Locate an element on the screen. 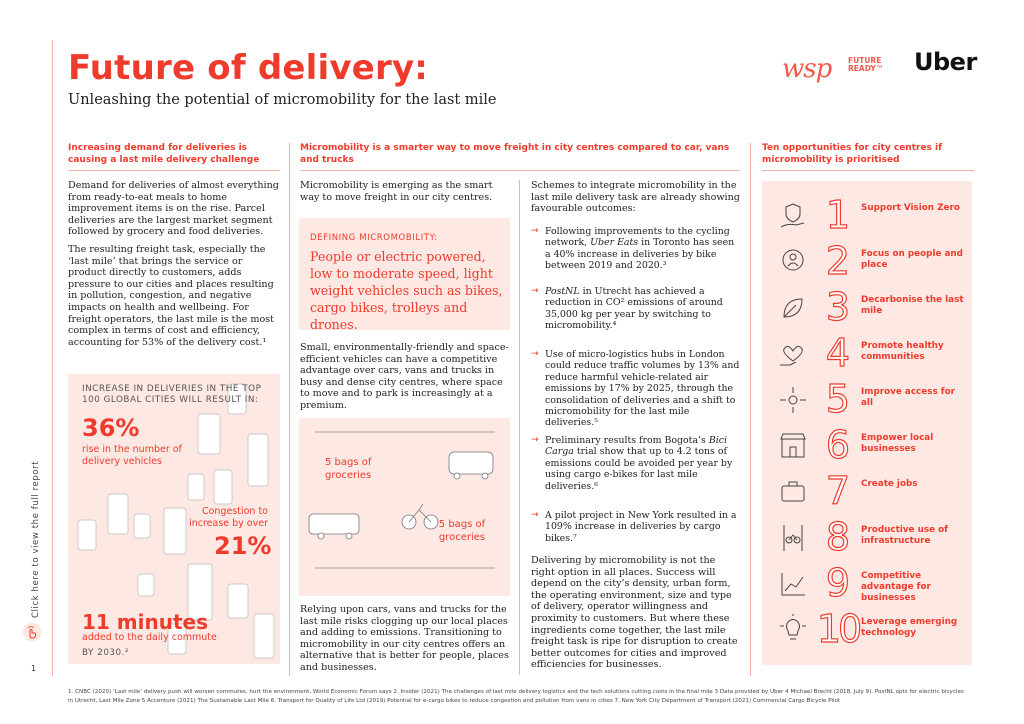 This screenshot has height=724, width=1024. outcome-emphasis: PostNL is located at coordinates (562, 291).